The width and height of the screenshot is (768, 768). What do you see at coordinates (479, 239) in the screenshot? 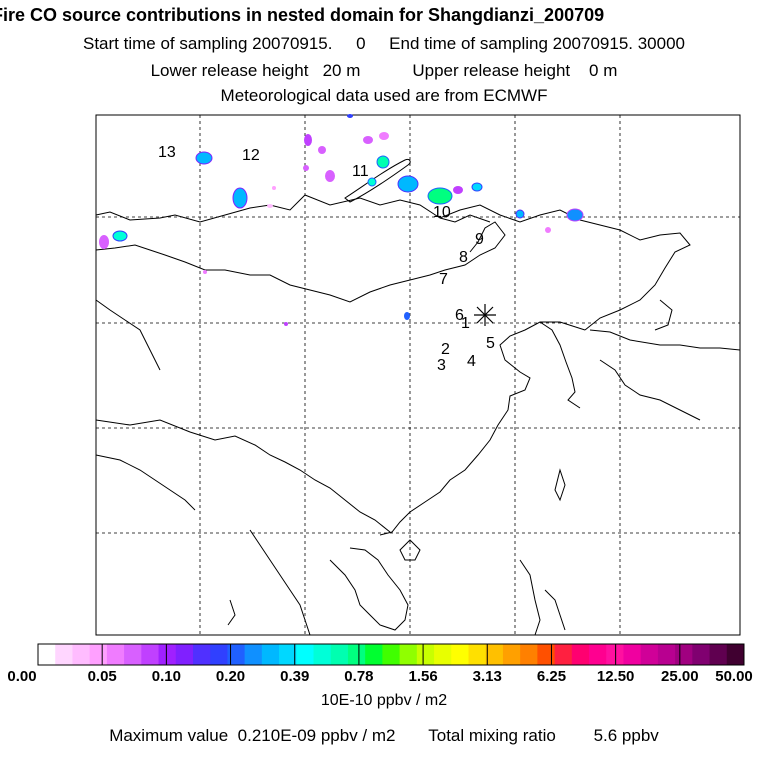
I see `region-label-9: 9` at bounding box center [479, 239].